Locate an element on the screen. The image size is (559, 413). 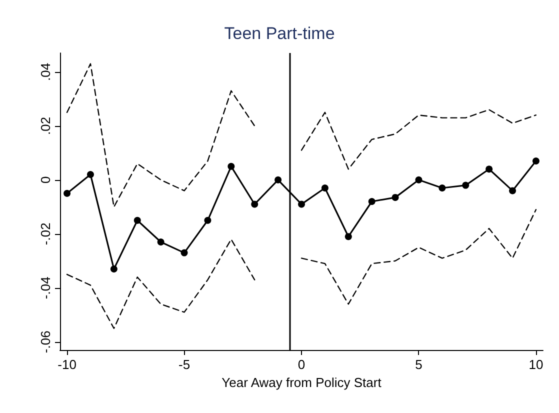
x-tick-label: -10 is located at coordinates (67, 364).